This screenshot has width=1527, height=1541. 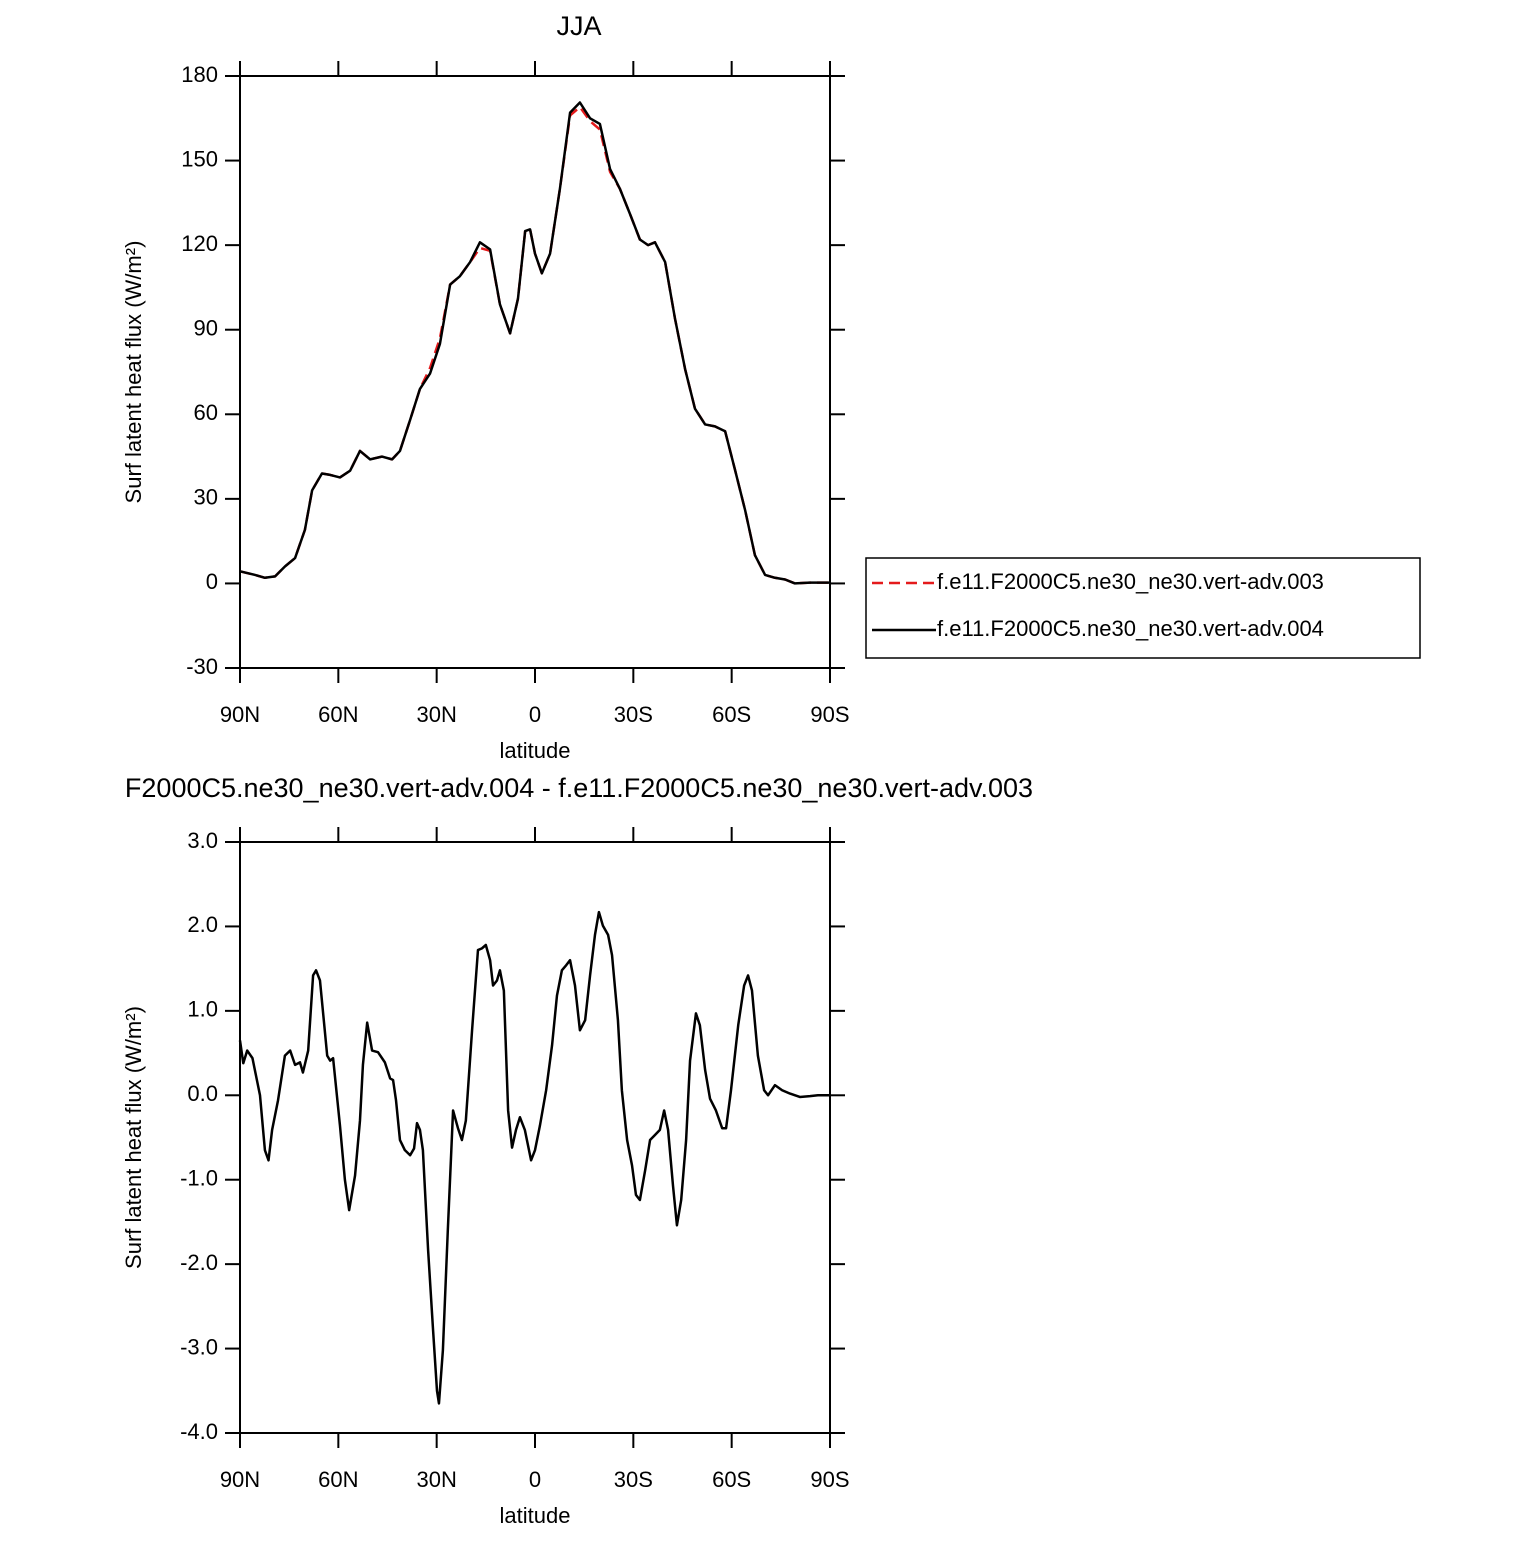 I want to click on y-tick-label: 3.0, so click(x=202, y=840).